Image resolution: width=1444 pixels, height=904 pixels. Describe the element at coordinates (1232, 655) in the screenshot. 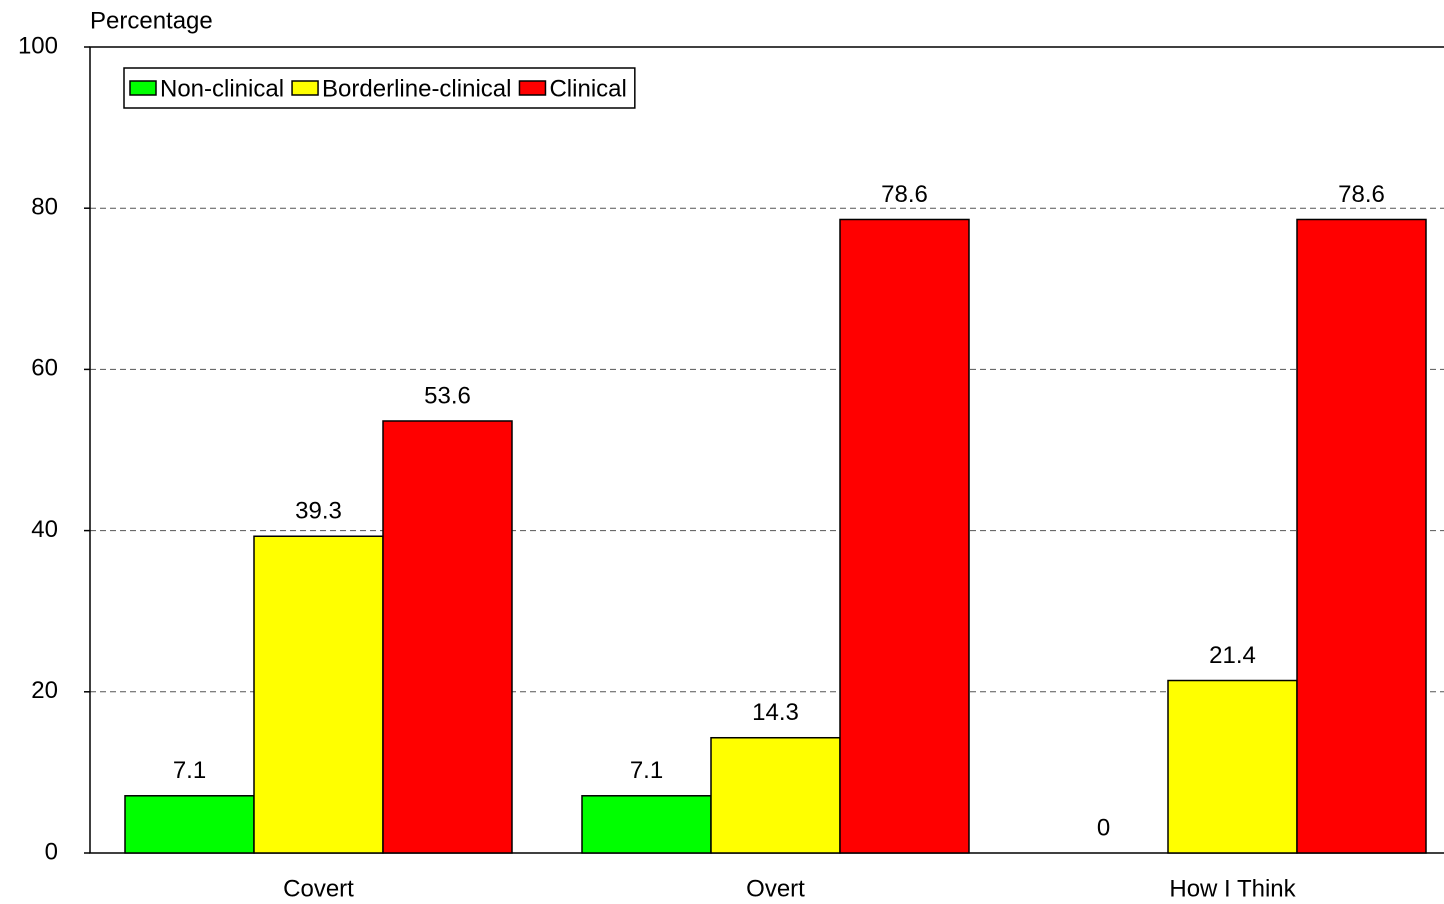

I see `value-label: 21.4` at that location.